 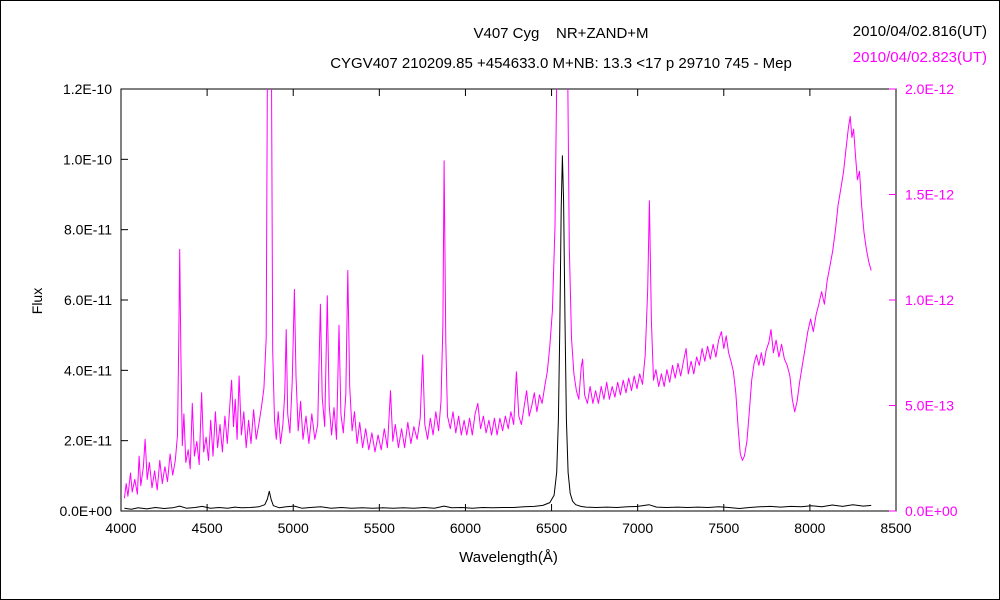 What do you see at coordinates (87, 89) in the screenshot?
I see `left-tick-label: 1.2E-10` at bounding box center [87, 89].